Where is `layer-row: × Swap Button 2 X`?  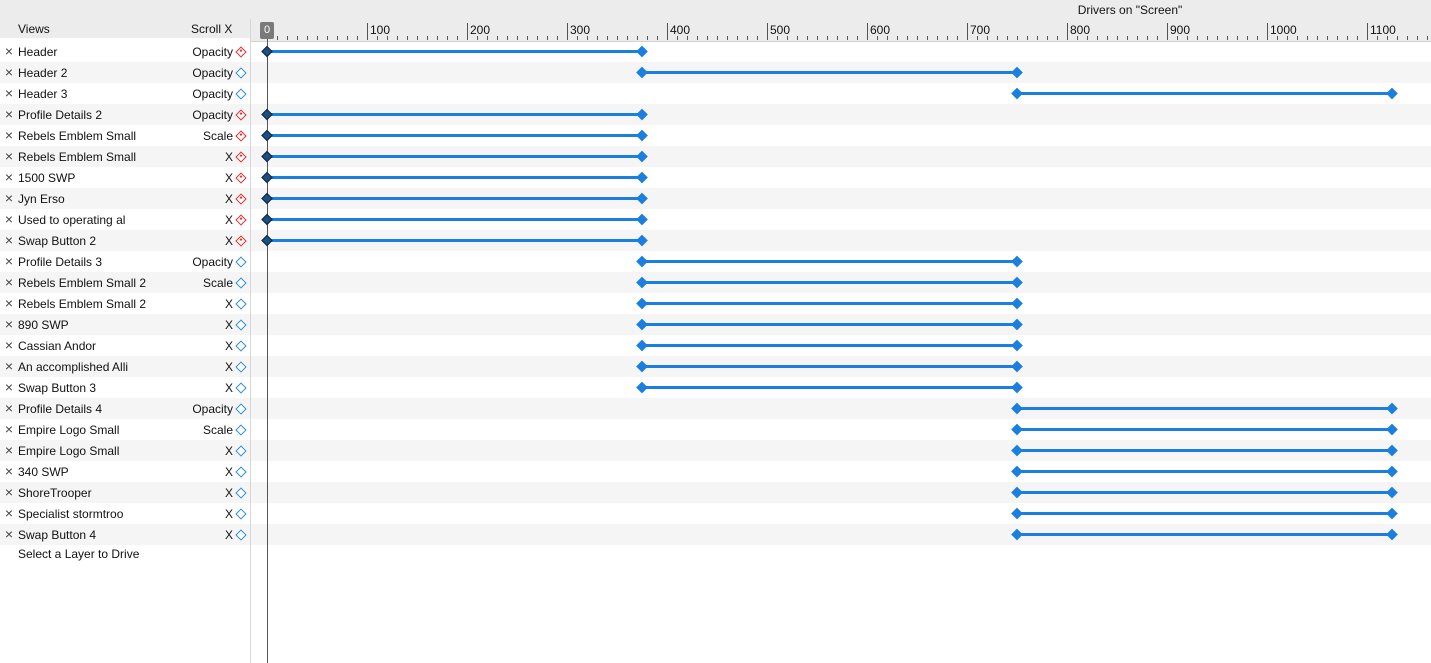 layer-row: × Swap Button 2 X is located at coordinates (125, 240).